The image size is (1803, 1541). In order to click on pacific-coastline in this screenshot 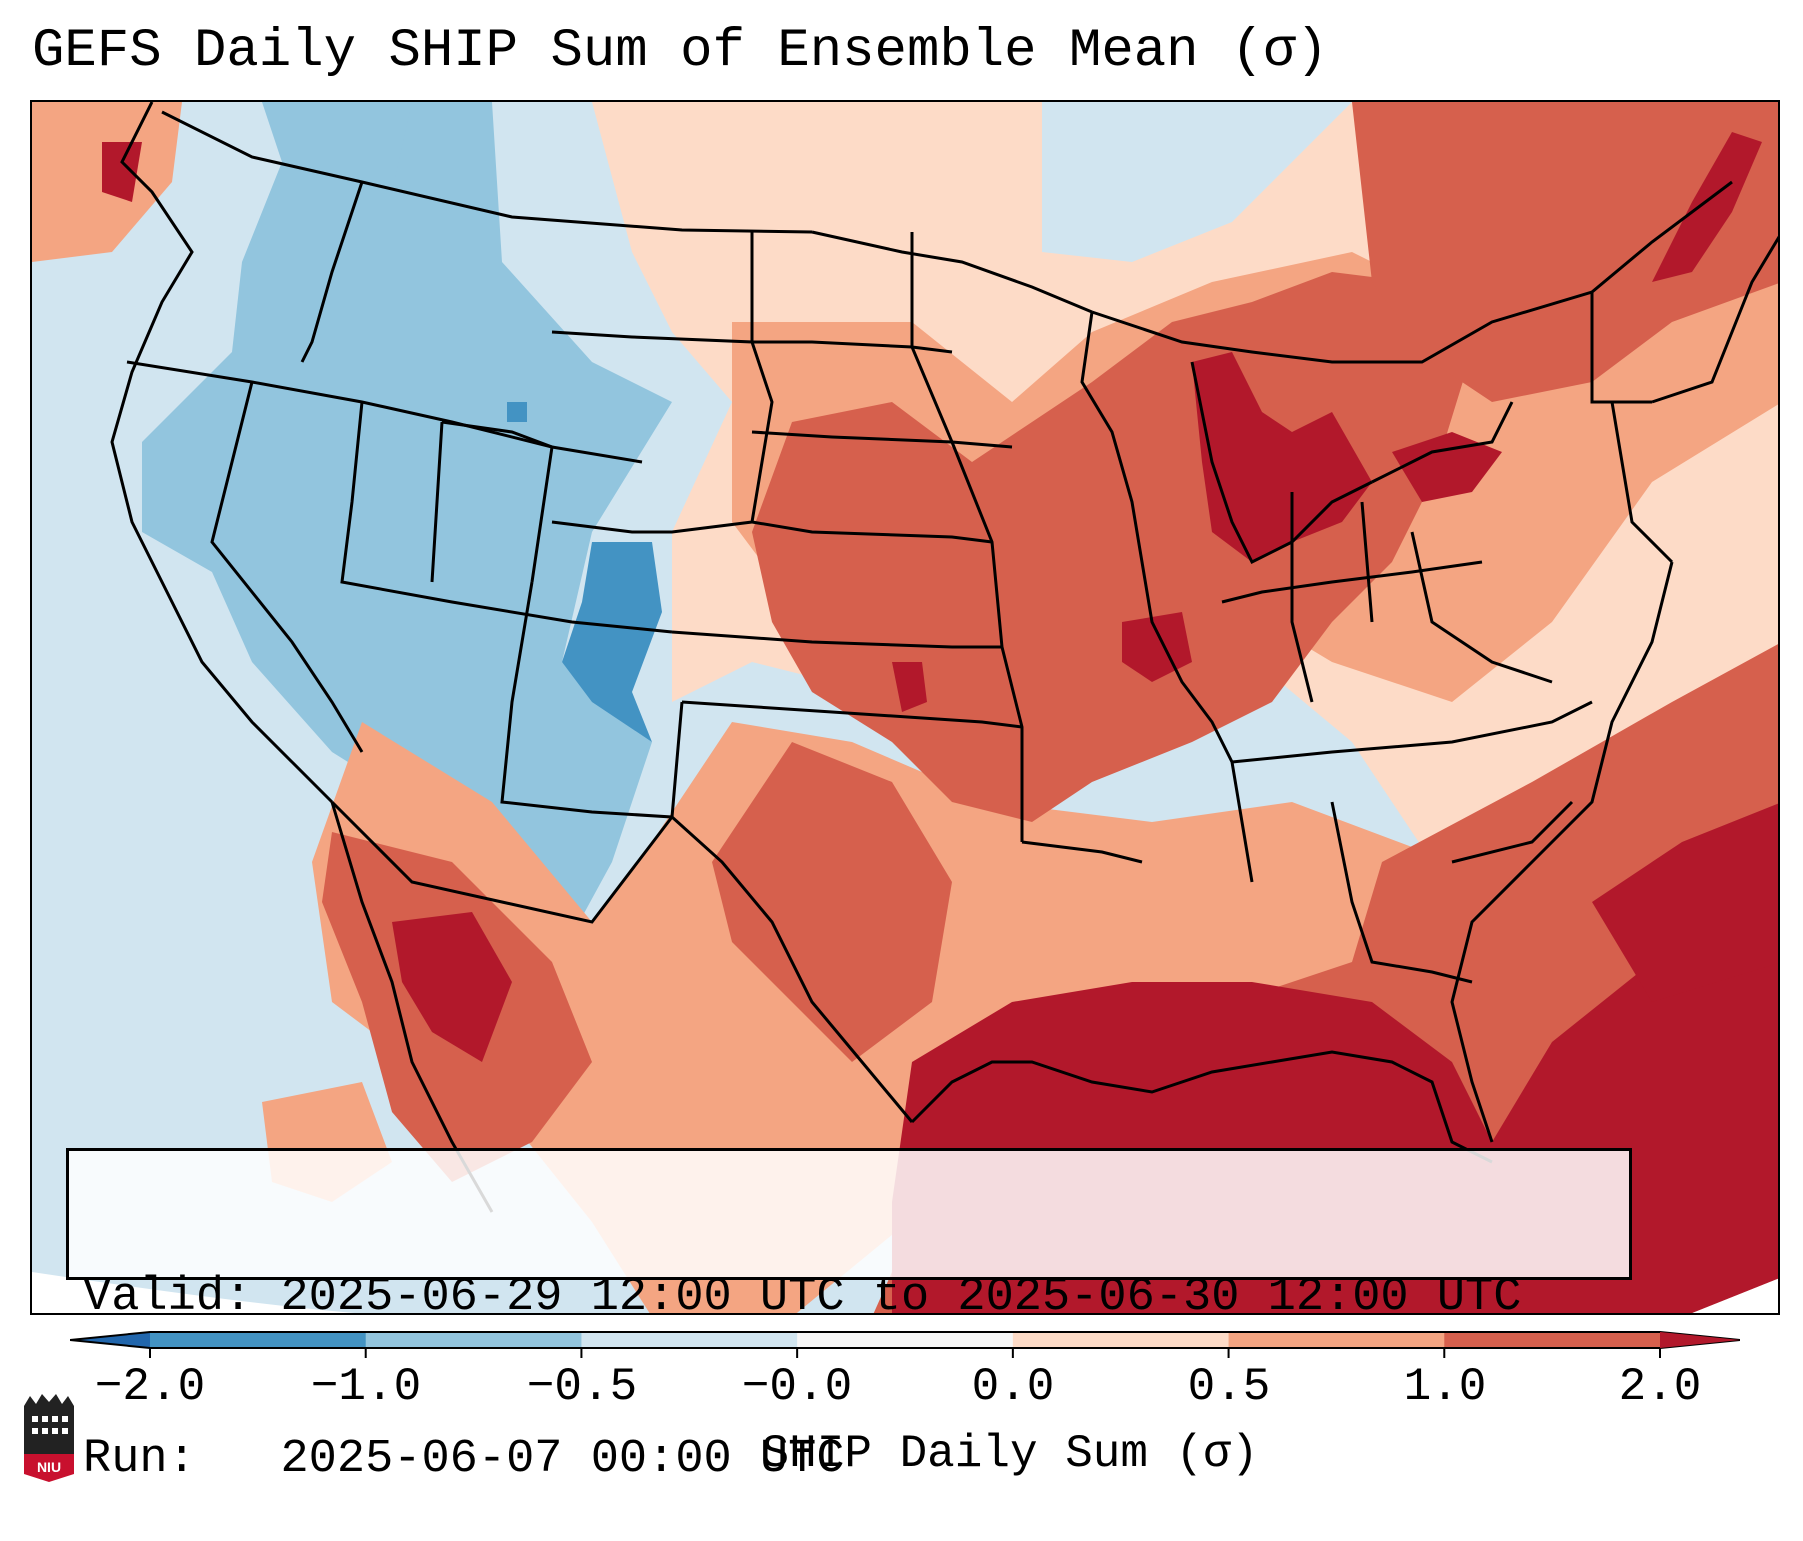, I will do `click(222, 453)`.